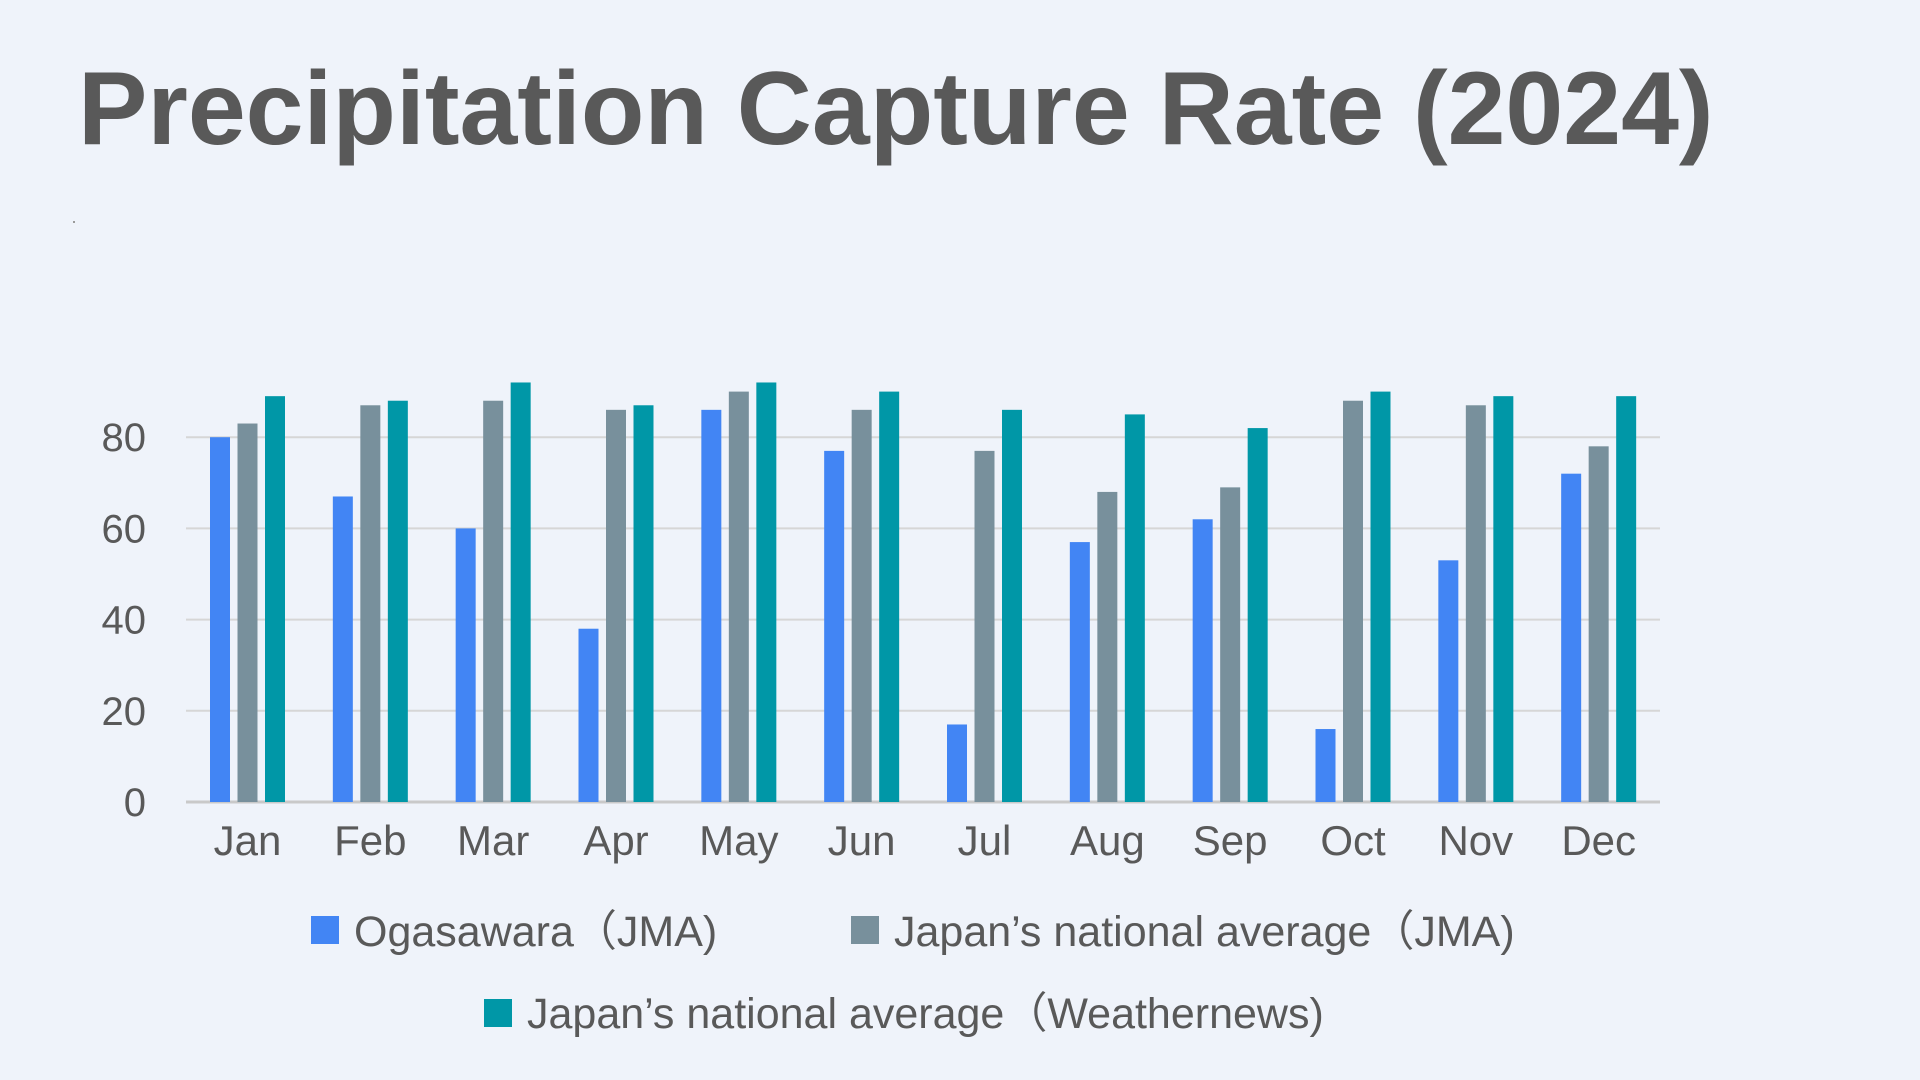  I want to click on legend-label-2: Japan’s national average（JMA), so click(1204, 932).